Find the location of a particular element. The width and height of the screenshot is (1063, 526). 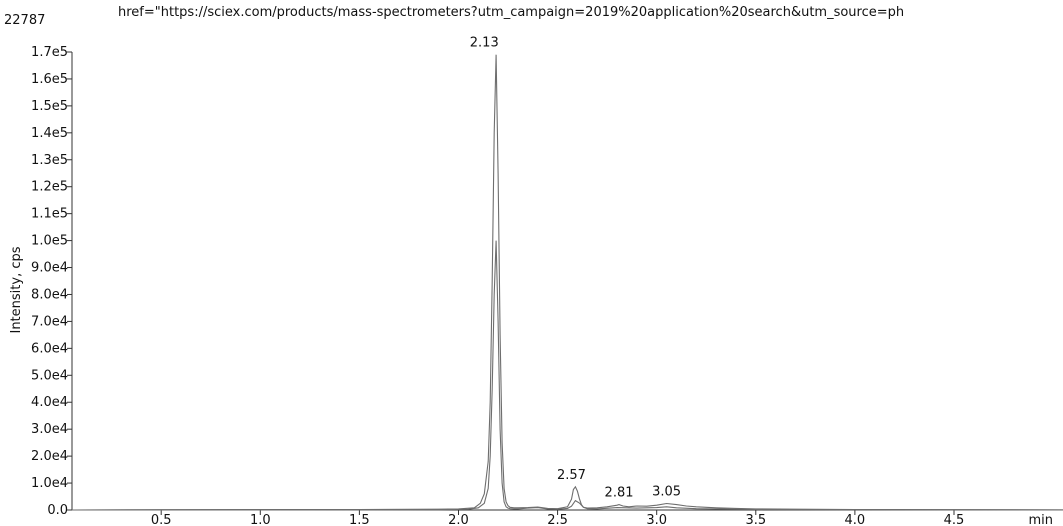

x-tick-label: 4.5 is located at coordinates (954, 519).